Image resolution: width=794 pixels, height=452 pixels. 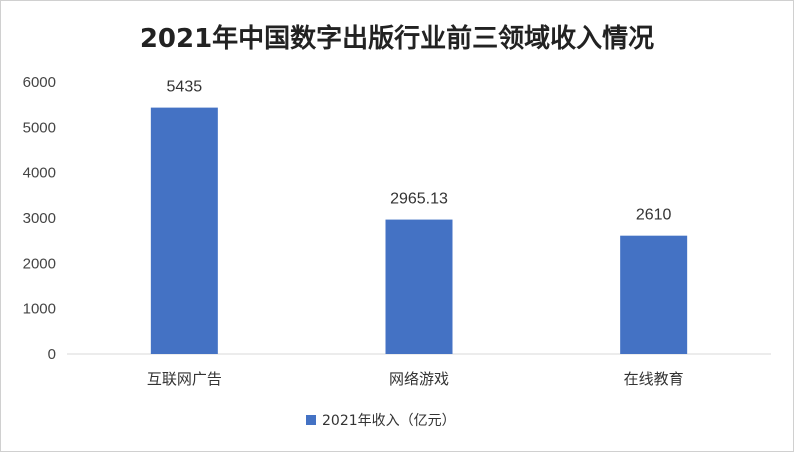 I want to click on y-tick-label: 3000, so click(x=39, y=218).